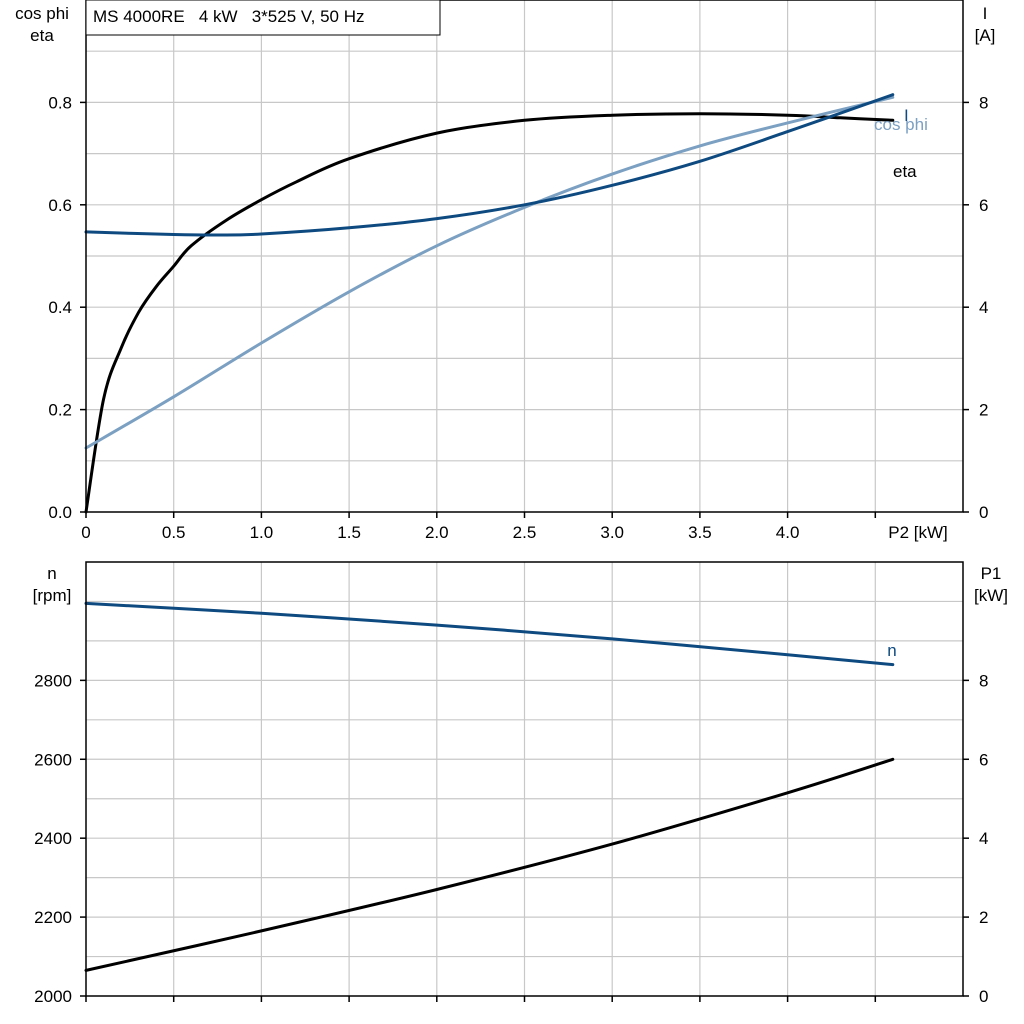 The width and height of the screenshot is (1024, 1024). I want to click on top-x-tick-label-1-0: 1.0, so click(262, 532).